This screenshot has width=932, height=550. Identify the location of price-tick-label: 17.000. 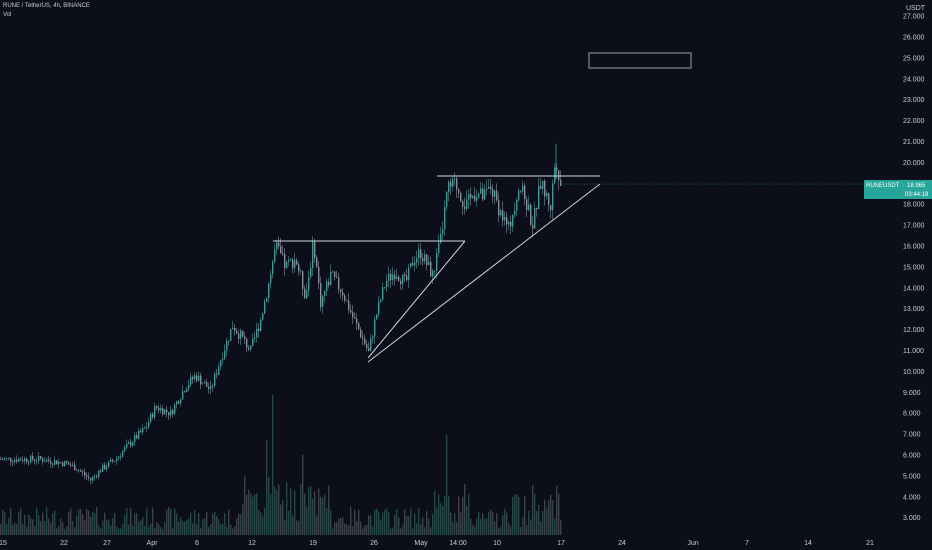
(914, 226).